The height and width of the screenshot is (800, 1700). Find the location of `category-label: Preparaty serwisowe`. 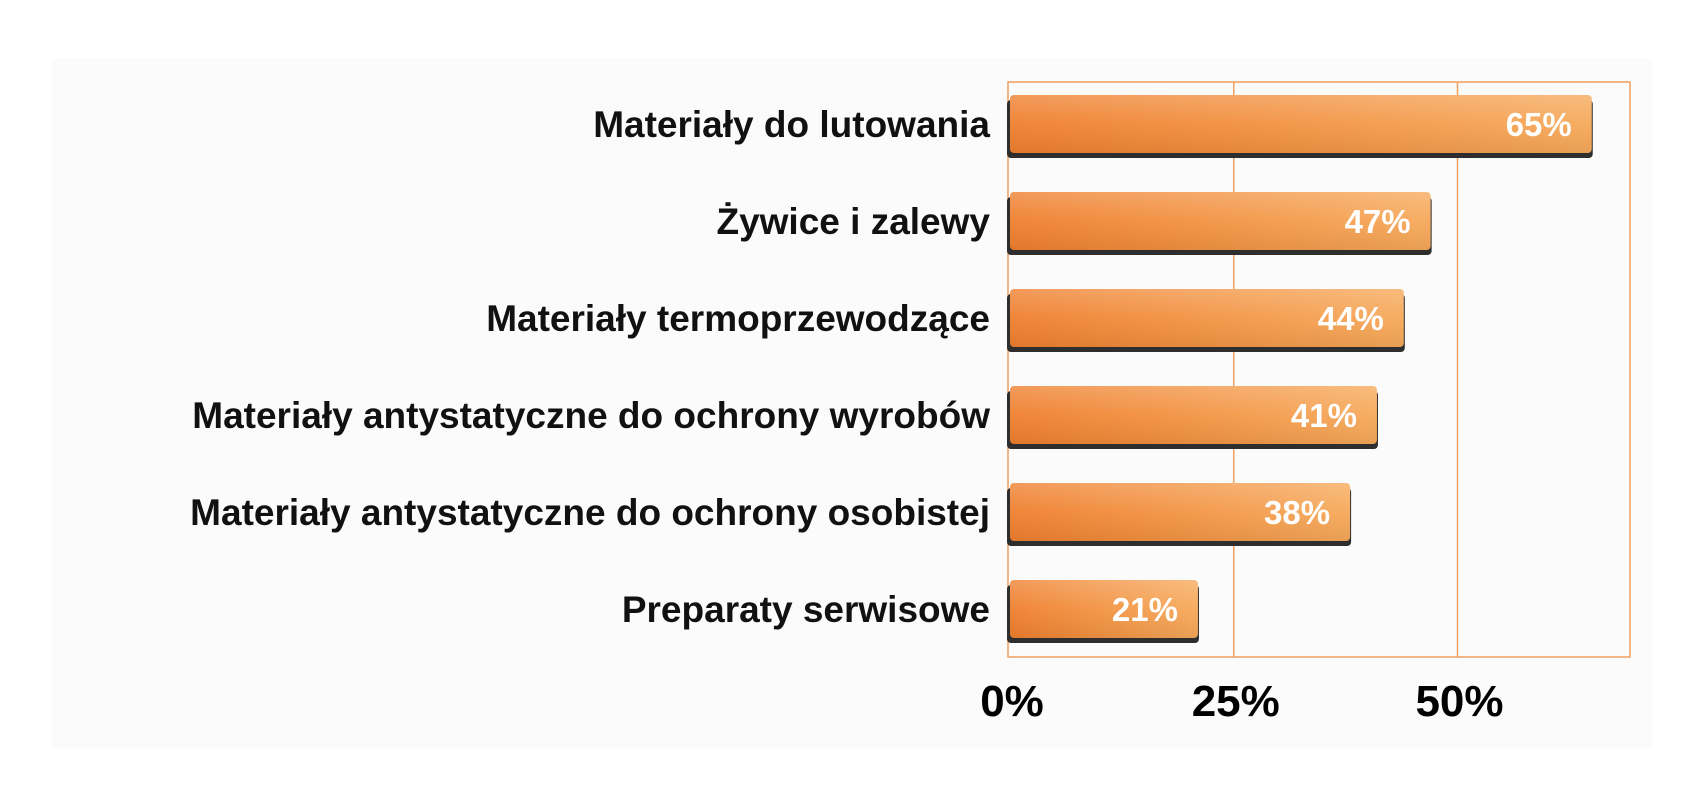

category-label: Preparaty serwisowe is located at coordinates (806, 609).